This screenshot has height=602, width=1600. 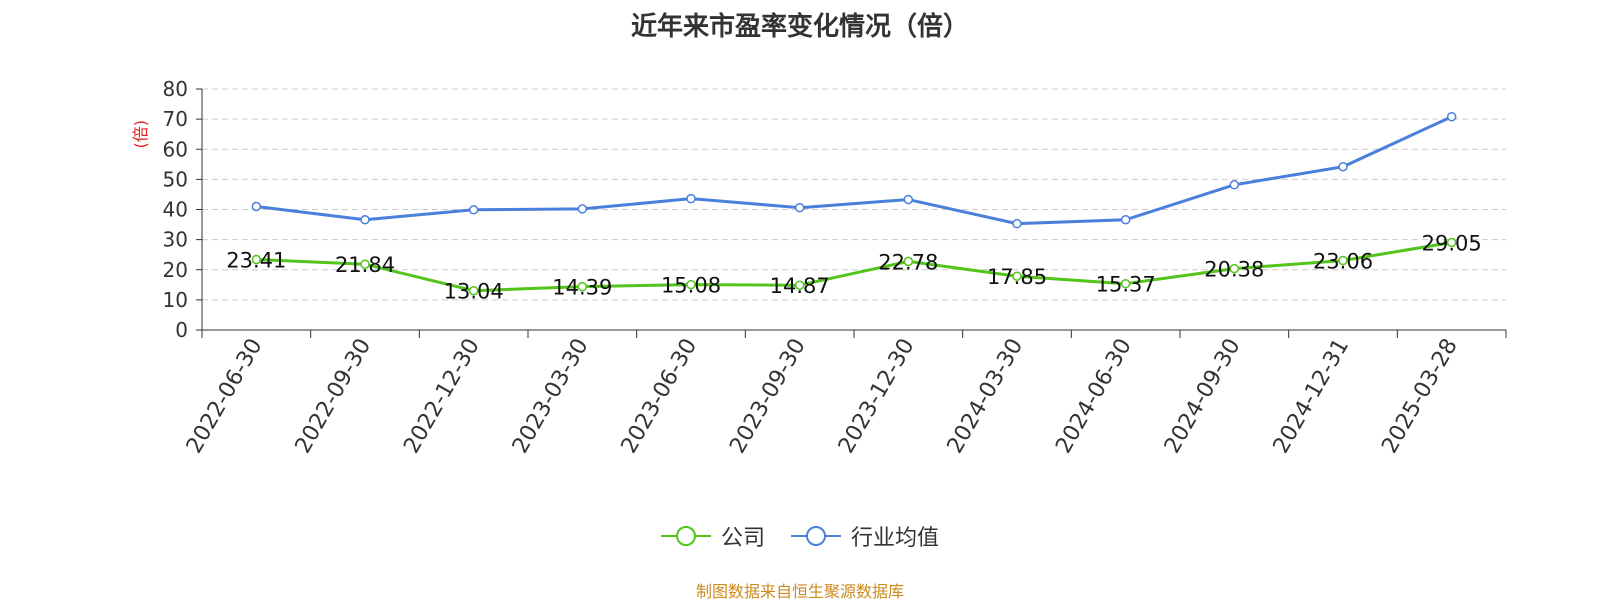 What do you see at coordinates (442, 396) in the screenshot?
I see `x-tick-label: 2022-12-30` at bounding box center [442, 396].